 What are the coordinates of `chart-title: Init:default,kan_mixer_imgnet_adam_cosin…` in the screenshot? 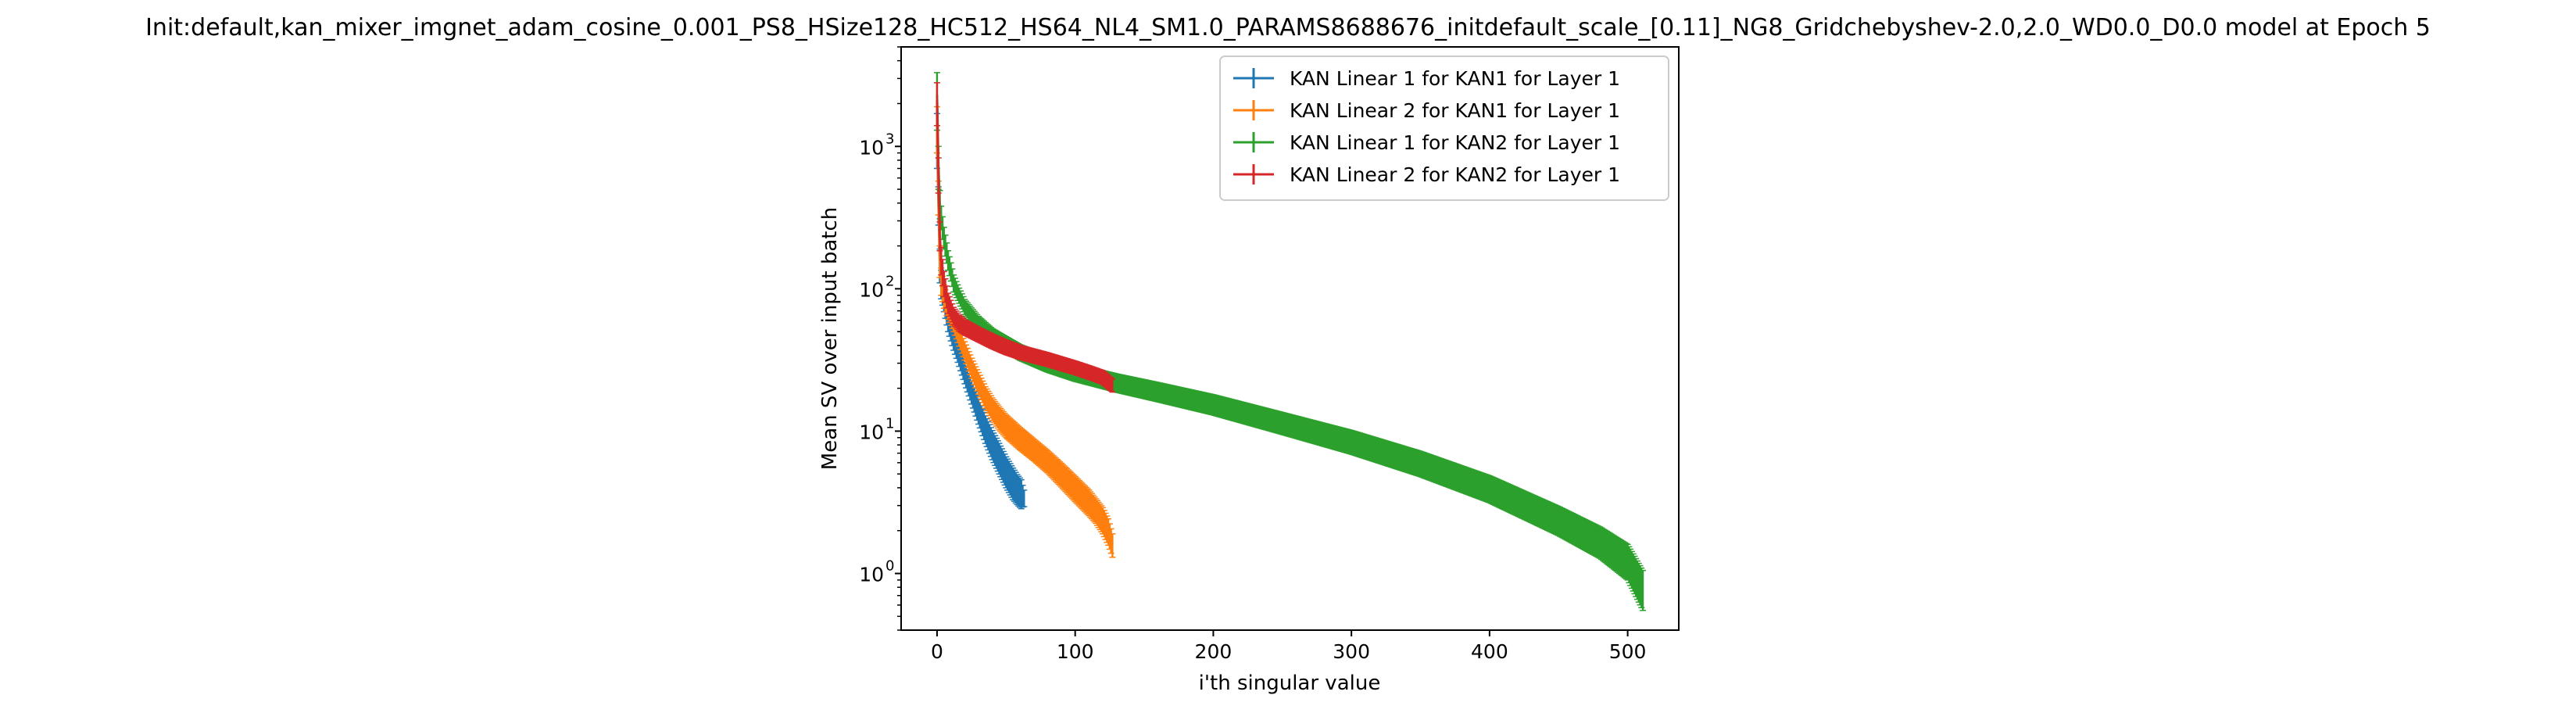 It's located at (1288, 27).